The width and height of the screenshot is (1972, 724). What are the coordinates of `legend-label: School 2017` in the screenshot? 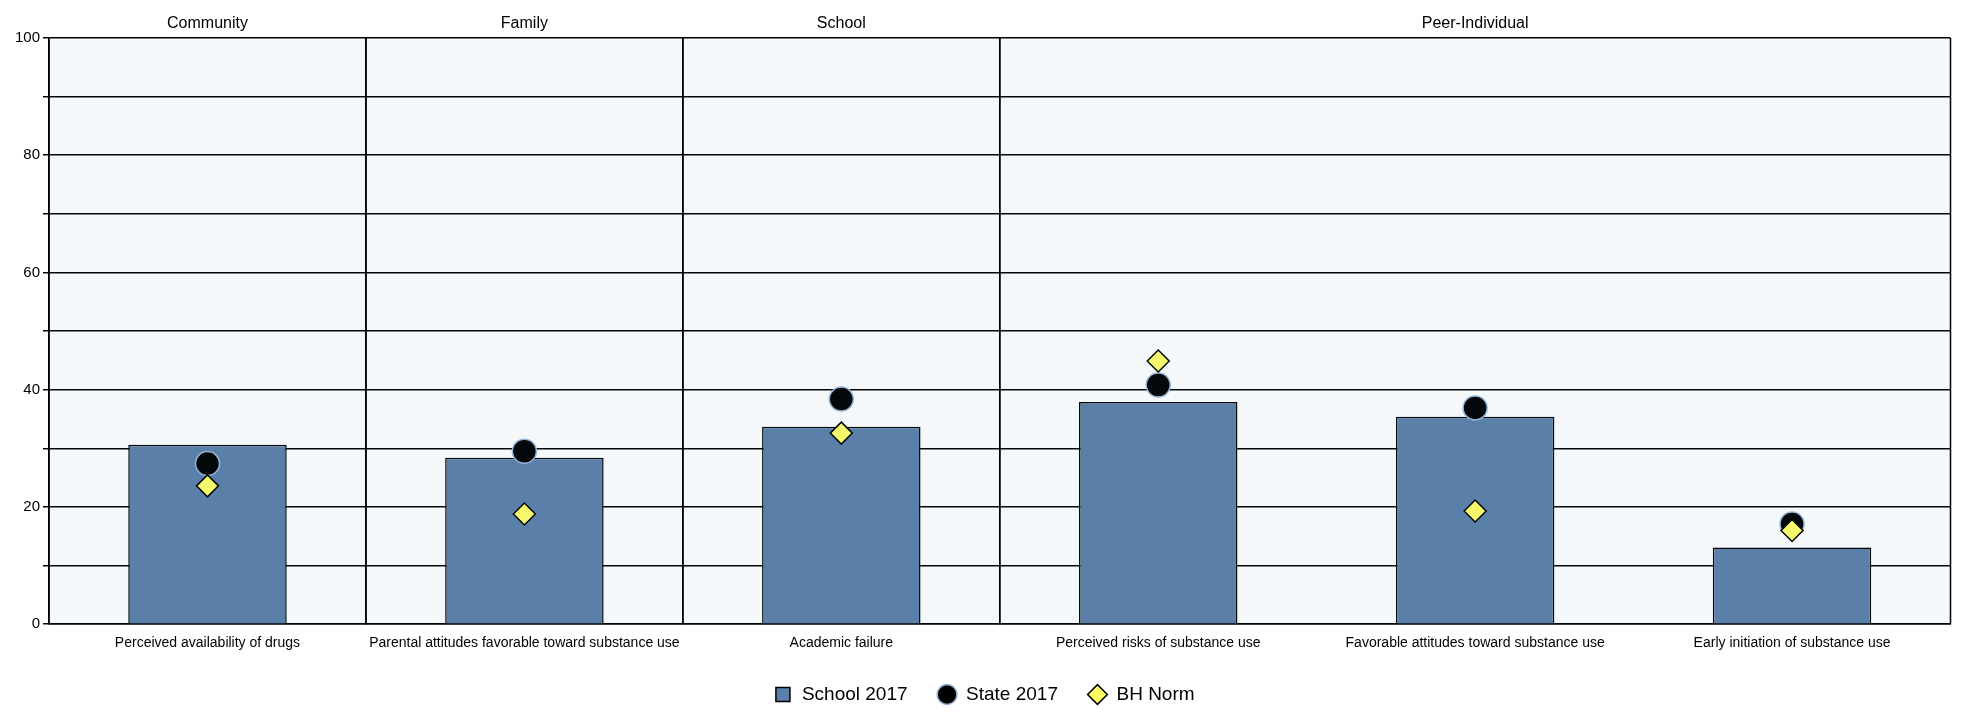 It's located at (854, 693).